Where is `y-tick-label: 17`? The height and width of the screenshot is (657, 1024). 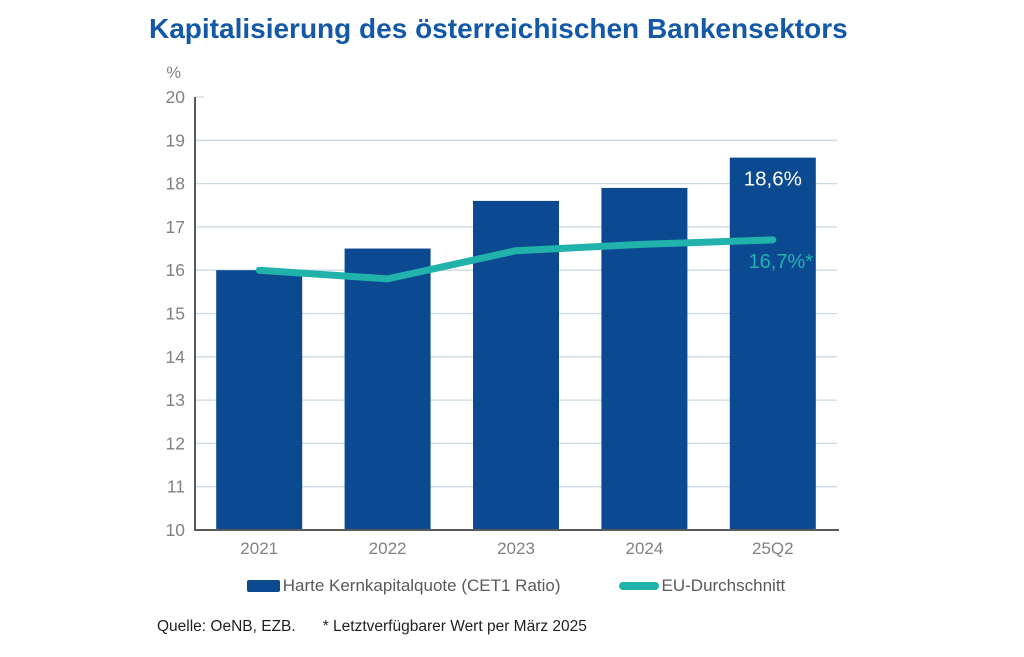
y-tick-label: 17 is located at coordinates (175, 227).